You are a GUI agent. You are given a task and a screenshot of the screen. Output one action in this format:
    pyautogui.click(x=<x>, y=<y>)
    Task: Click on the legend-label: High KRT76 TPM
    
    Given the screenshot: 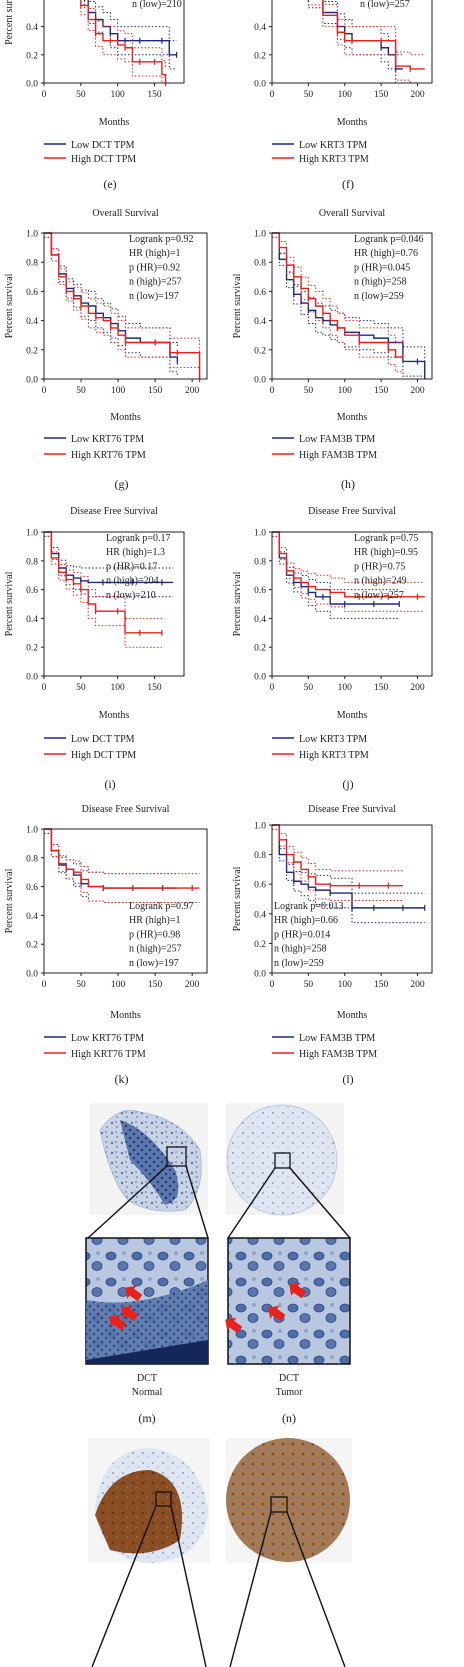 What is the action you would take?
    pyautogui.click(x=108, y=455)
    